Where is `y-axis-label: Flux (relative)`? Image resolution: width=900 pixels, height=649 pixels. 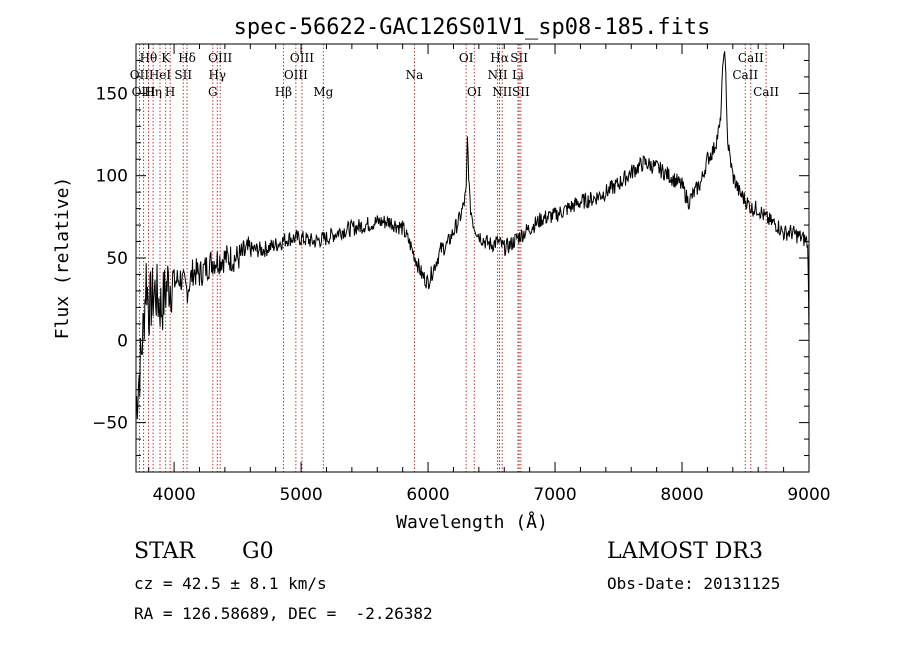
y-axis-label: Flux (relative) is located at coordinates (62, 258).